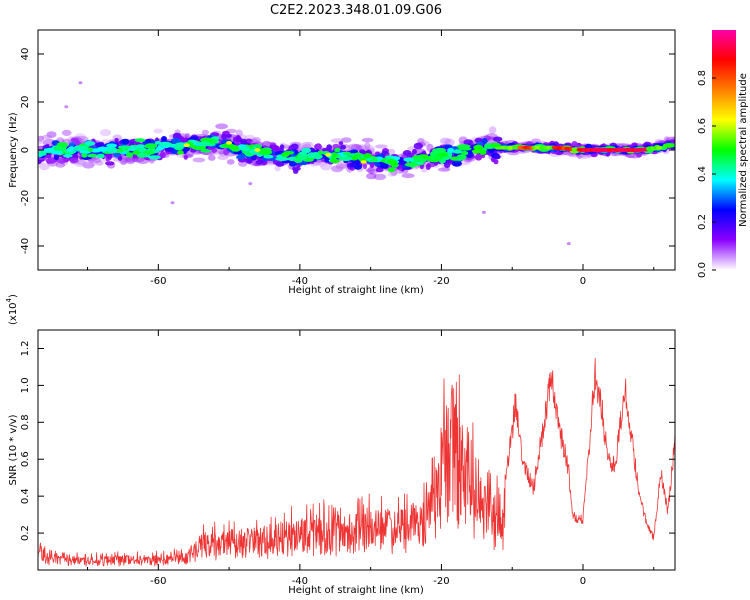 This screenshot has height=600, width=750. I want to click on colorbar-tick-label: 0.8, so click(702, 78).